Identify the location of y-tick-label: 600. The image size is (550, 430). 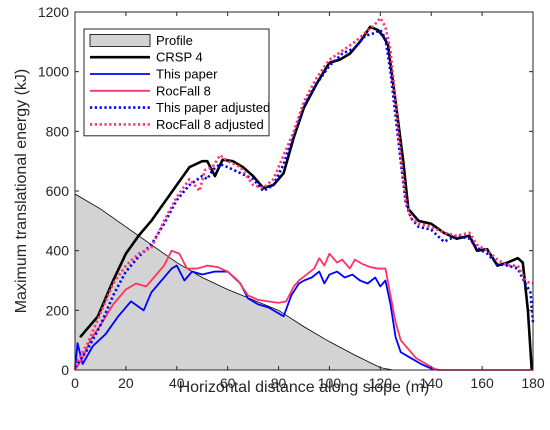
(58, 191).